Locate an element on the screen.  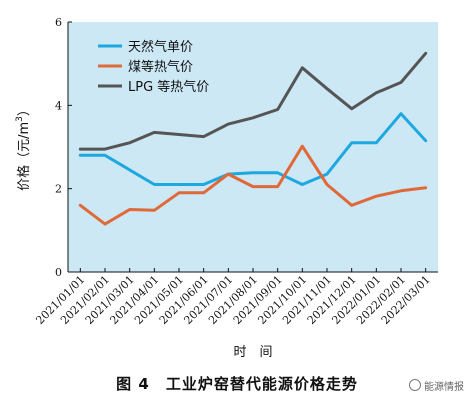
x-axis-title: 时 间 is located at coordinates (252, 352).